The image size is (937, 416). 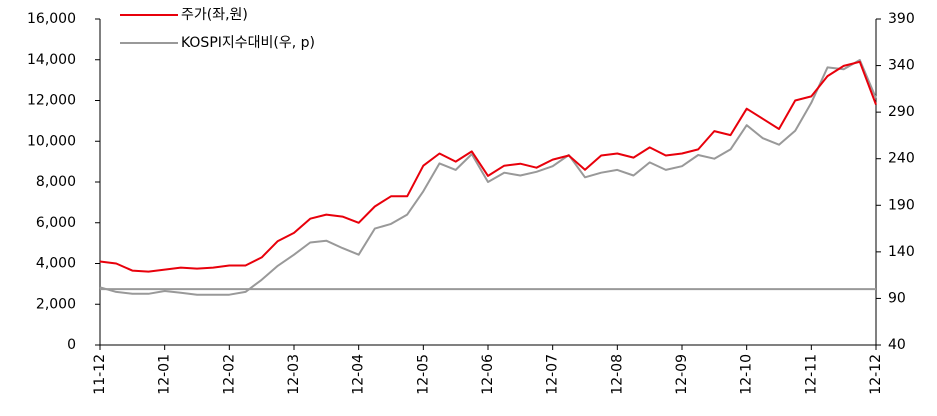 I want to click on y-tick-label: 10,000, so click(x=51, y=141).